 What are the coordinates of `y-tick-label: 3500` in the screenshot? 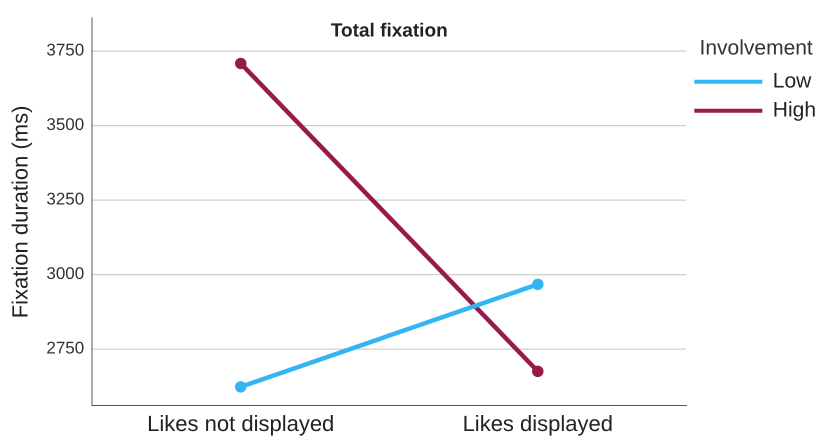 It's located at (65, 124).